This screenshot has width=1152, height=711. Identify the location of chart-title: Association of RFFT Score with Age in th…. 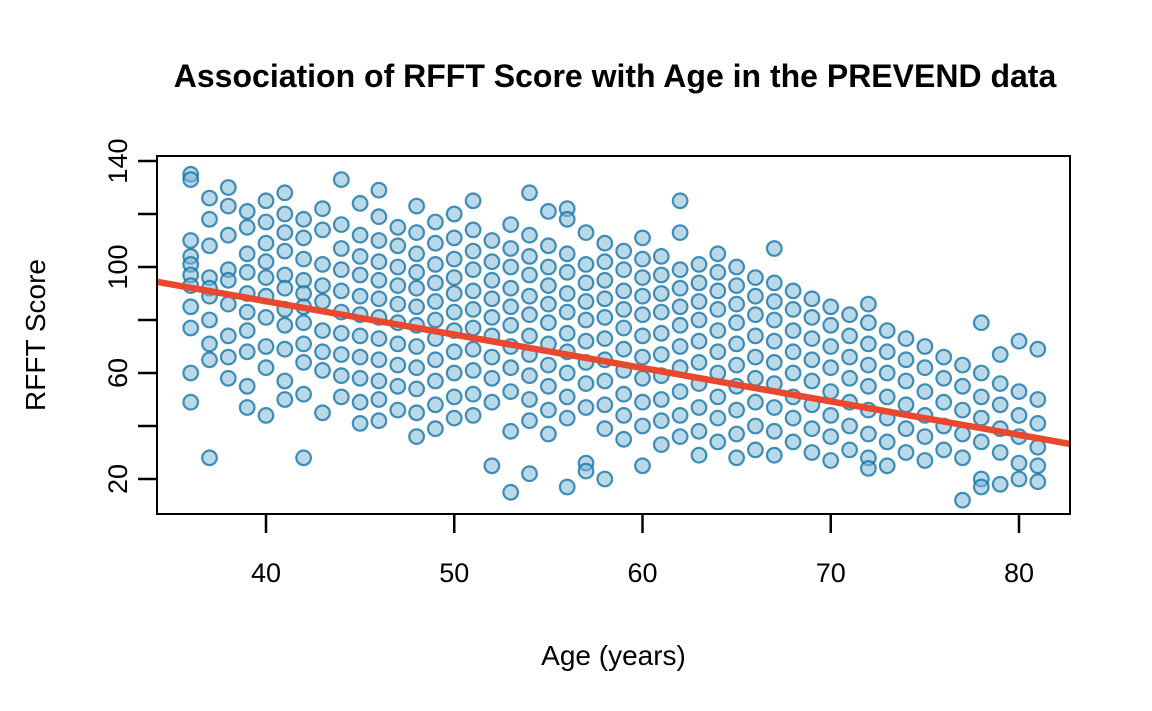
(615, 76).